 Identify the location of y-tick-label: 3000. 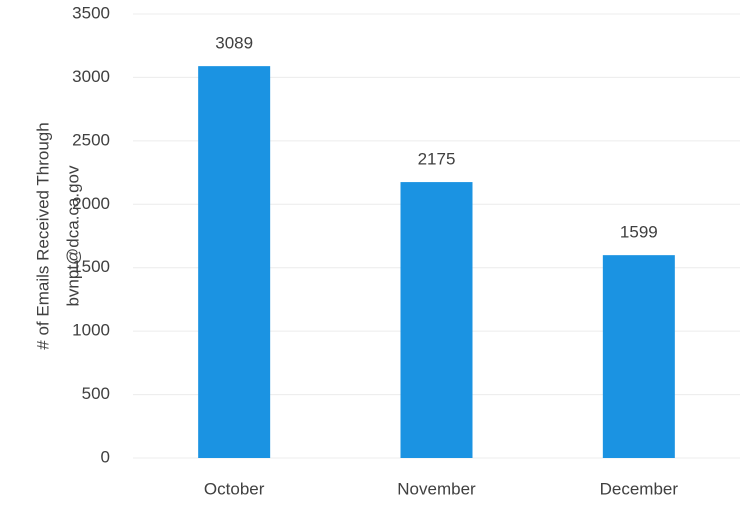
(91, 76).